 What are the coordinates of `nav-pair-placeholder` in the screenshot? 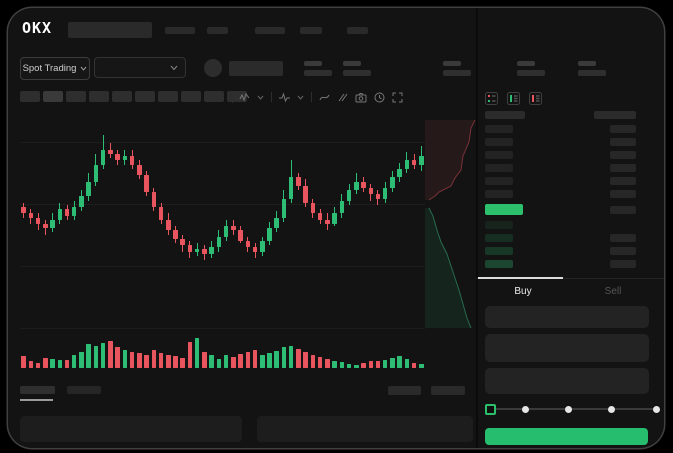 It's located at (110, 30).